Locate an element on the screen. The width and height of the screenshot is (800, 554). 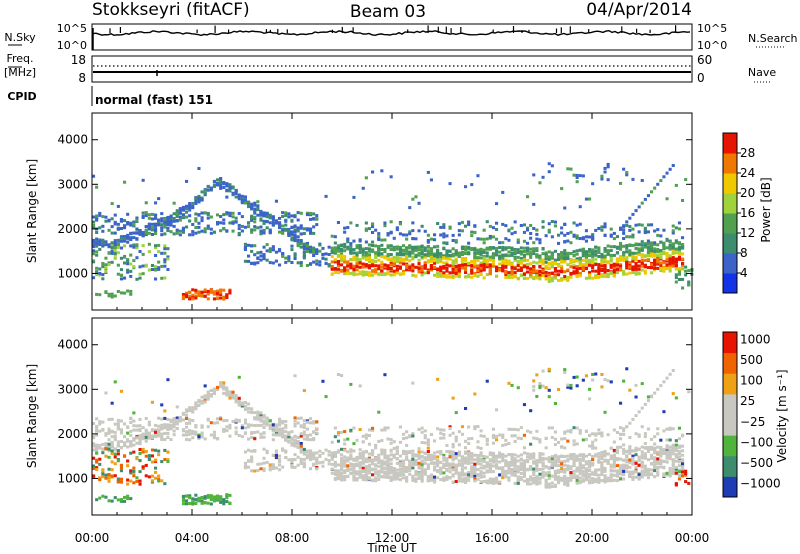
freq-tick-bottom: 8 is located at coordinates (82, 78).